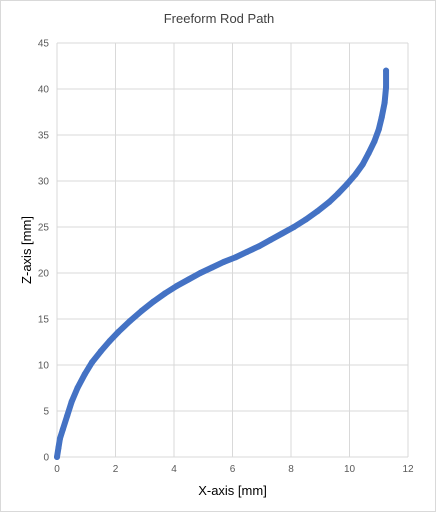  Describe the element at coordinates (26, 250) in the screenshot. I see `y-axis-title: Z-axis [mm]` at that location.